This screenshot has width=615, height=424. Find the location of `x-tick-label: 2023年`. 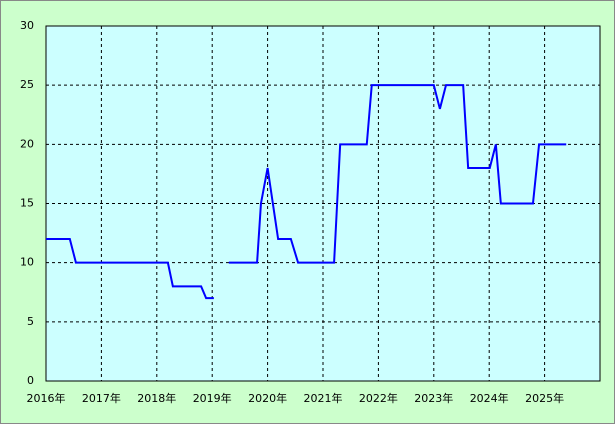

x-tick-label: 2023年 is located at coordinates (433, 398).